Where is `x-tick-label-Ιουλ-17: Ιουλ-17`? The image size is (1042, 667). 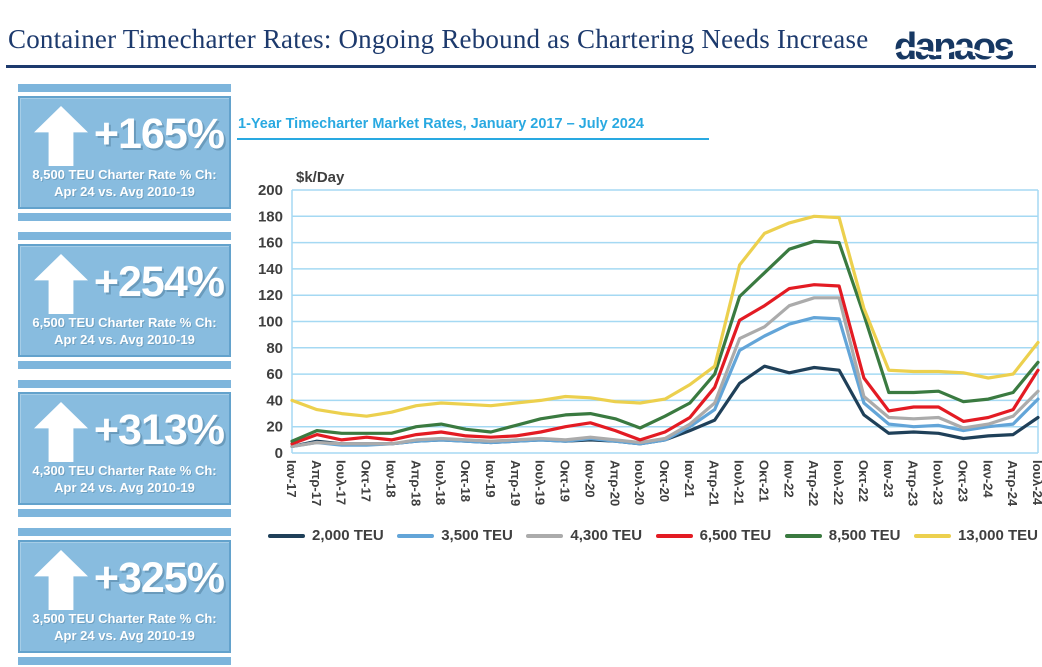 x-tick-label-Ιουλ-17: Ιουλ-17 is located at coordinates (341, 482).